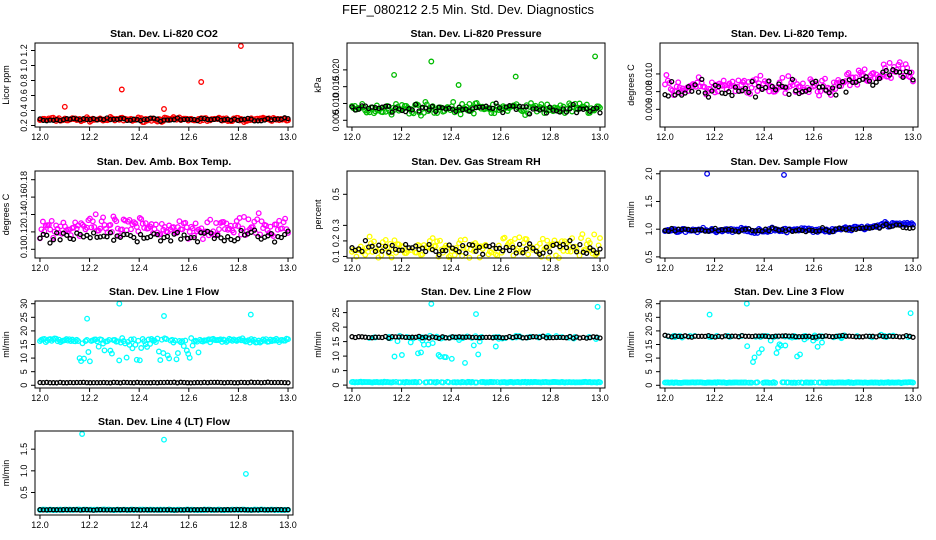  Describe the element at coordinates (336, 70) in the screenshot. I see `y-tick-label: 0.020` at that location.